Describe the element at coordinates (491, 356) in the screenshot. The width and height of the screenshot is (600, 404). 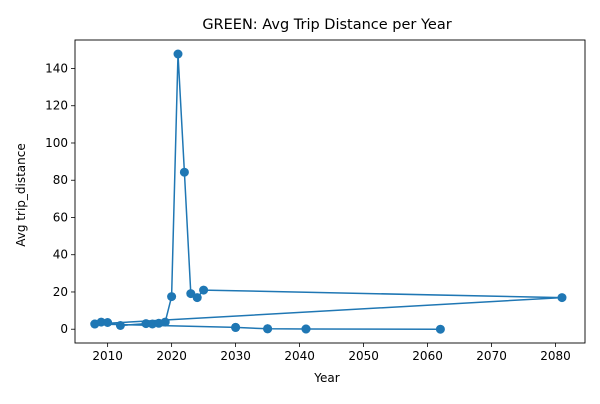
I see `x-tick-label: 2070` at that location.